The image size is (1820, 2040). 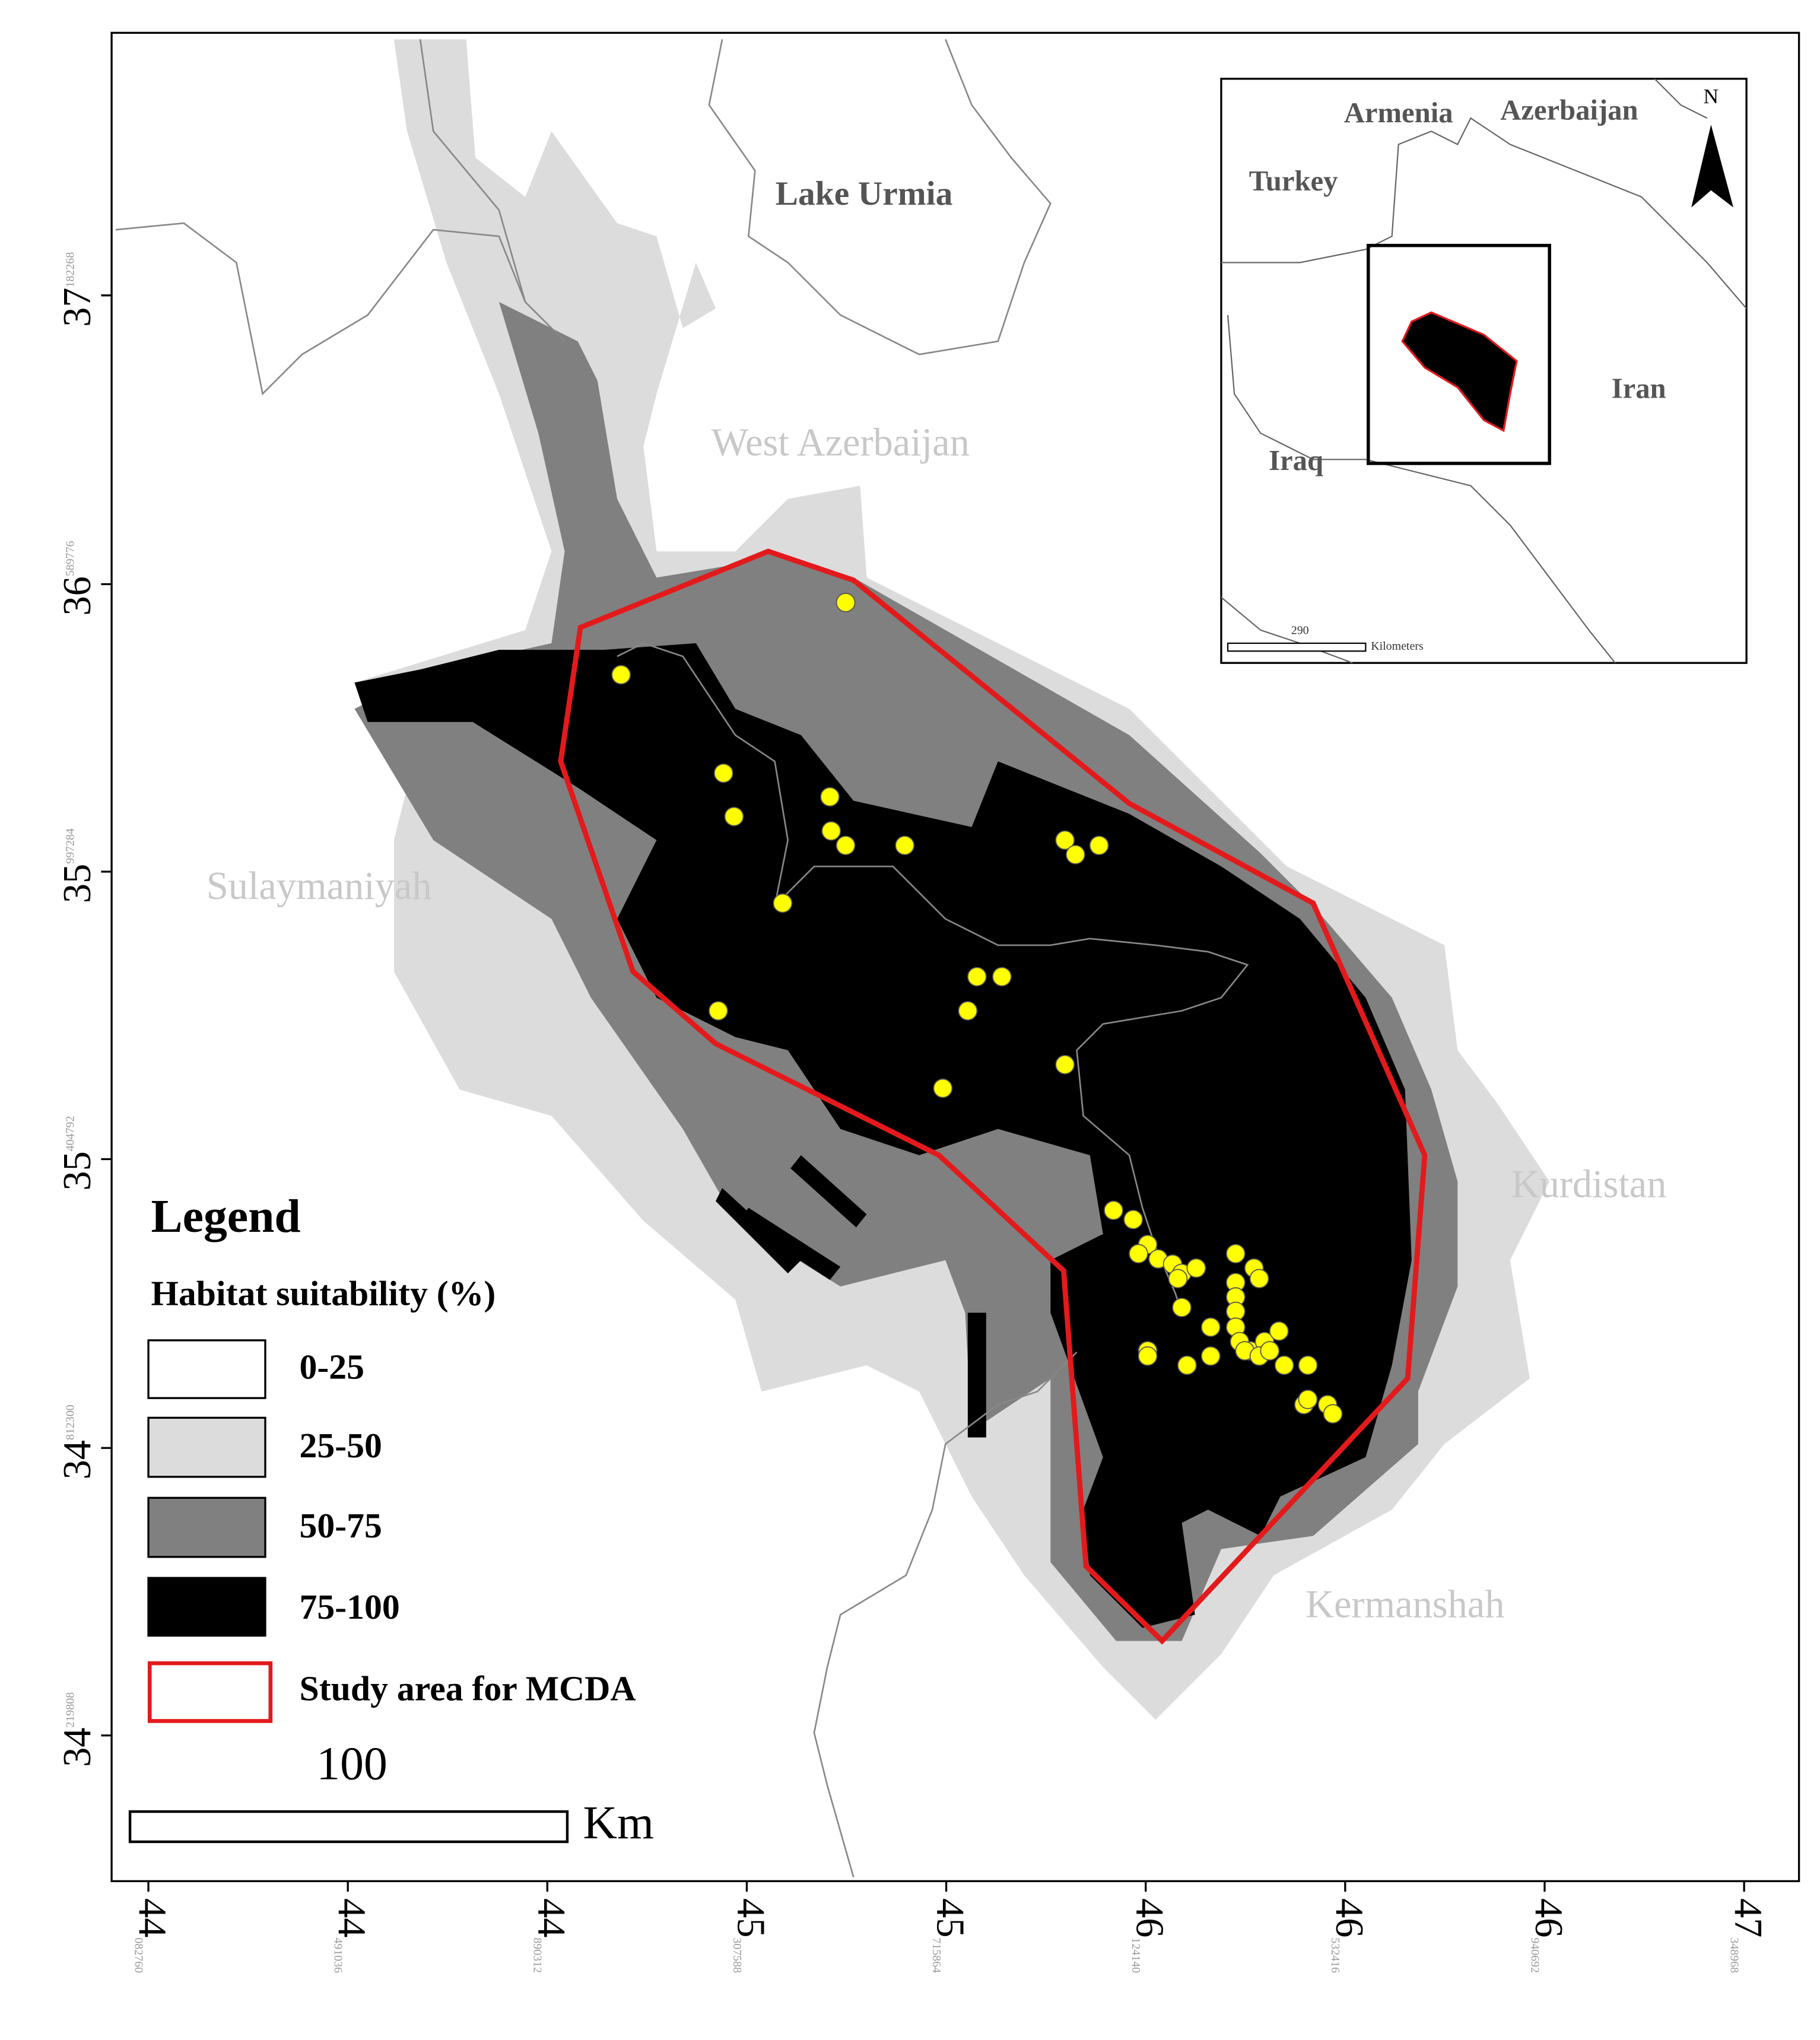 I want to click on lat-tick-label: 37182268, so click(x=77, y=289).